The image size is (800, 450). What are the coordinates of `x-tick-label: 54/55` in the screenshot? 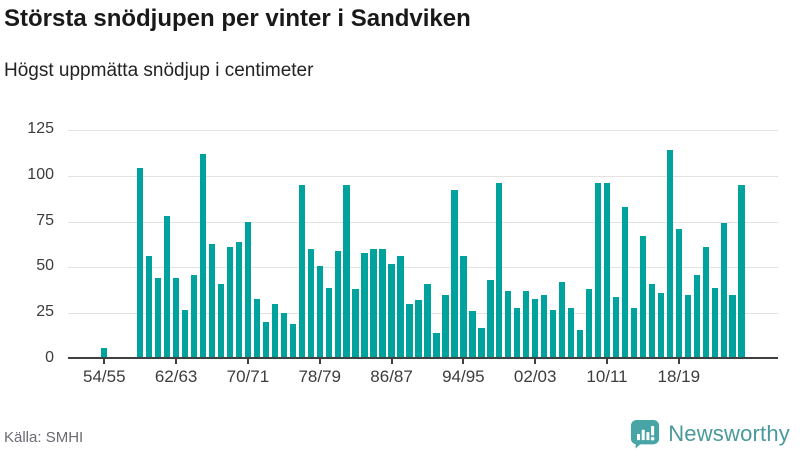 It's located at (104, 376).